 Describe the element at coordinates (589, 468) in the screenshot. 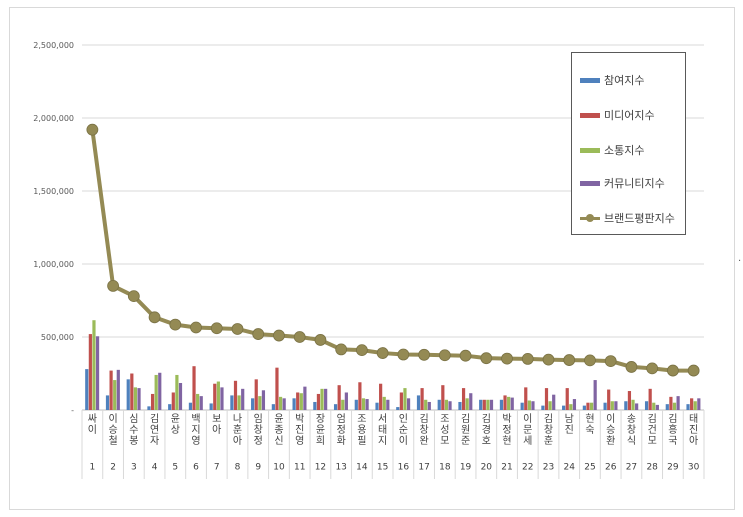

I see `rank-label: 25` at that location.